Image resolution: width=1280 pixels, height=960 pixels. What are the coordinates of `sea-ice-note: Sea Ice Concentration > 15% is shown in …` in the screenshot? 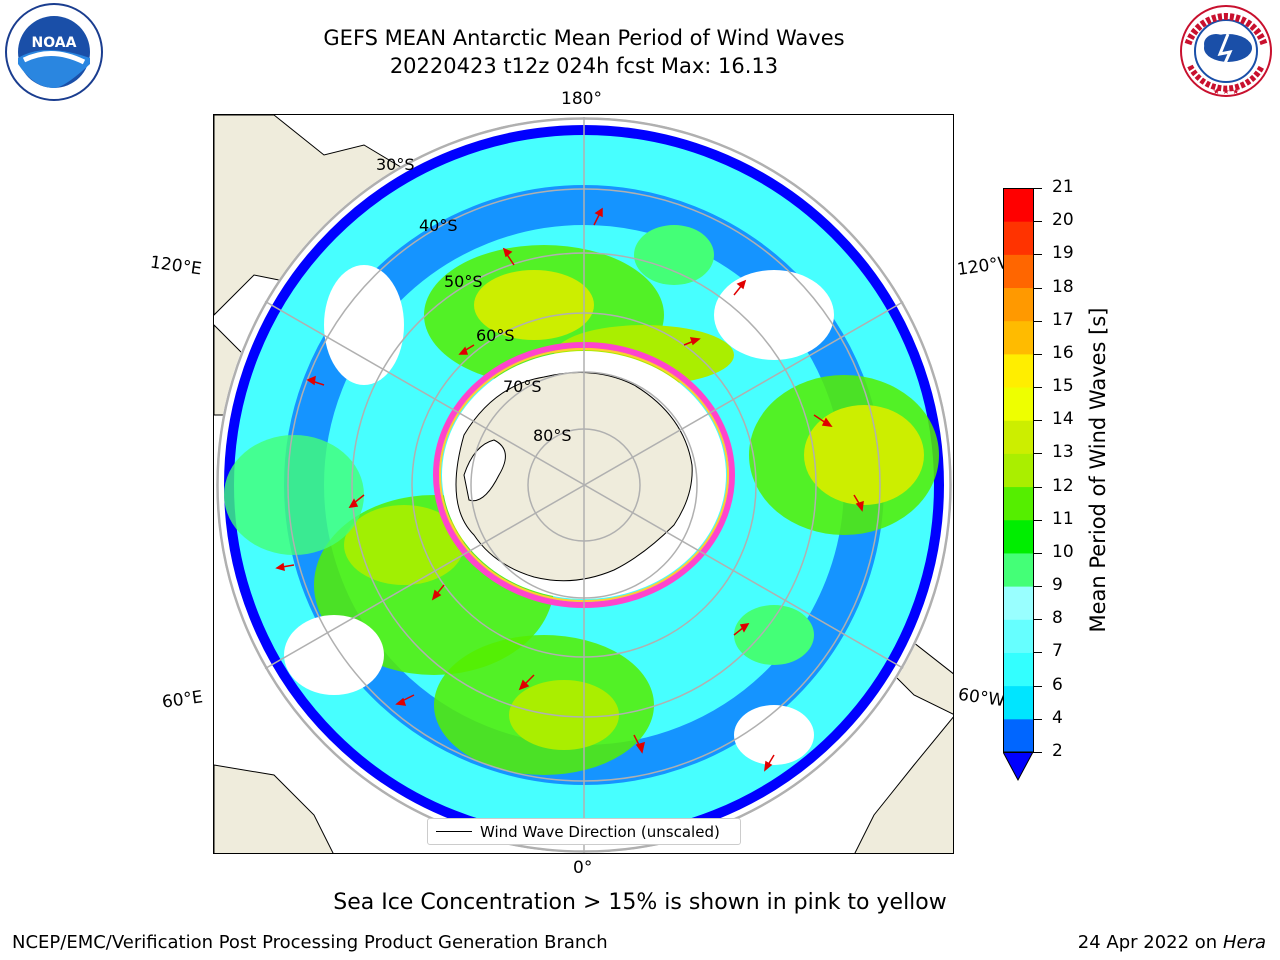 It's located at (640, 902).